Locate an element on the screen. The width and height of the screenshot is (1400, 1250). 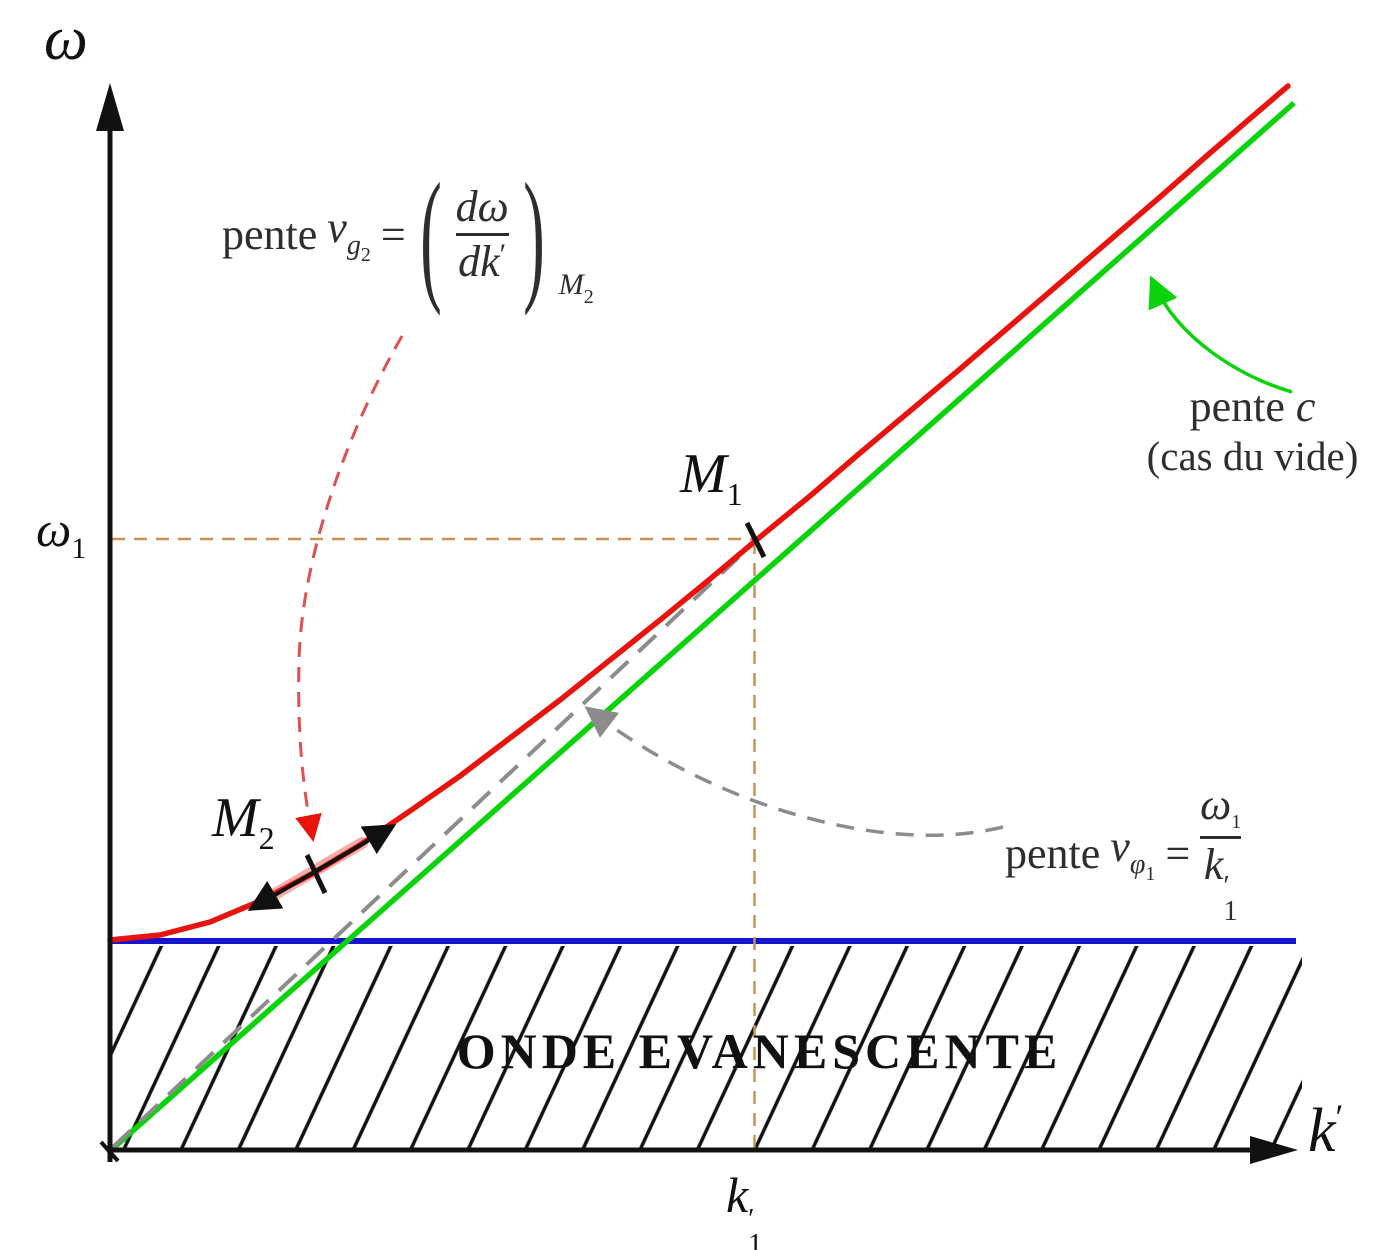
omega-axis-label: ω is located at coordinates (66, 39).